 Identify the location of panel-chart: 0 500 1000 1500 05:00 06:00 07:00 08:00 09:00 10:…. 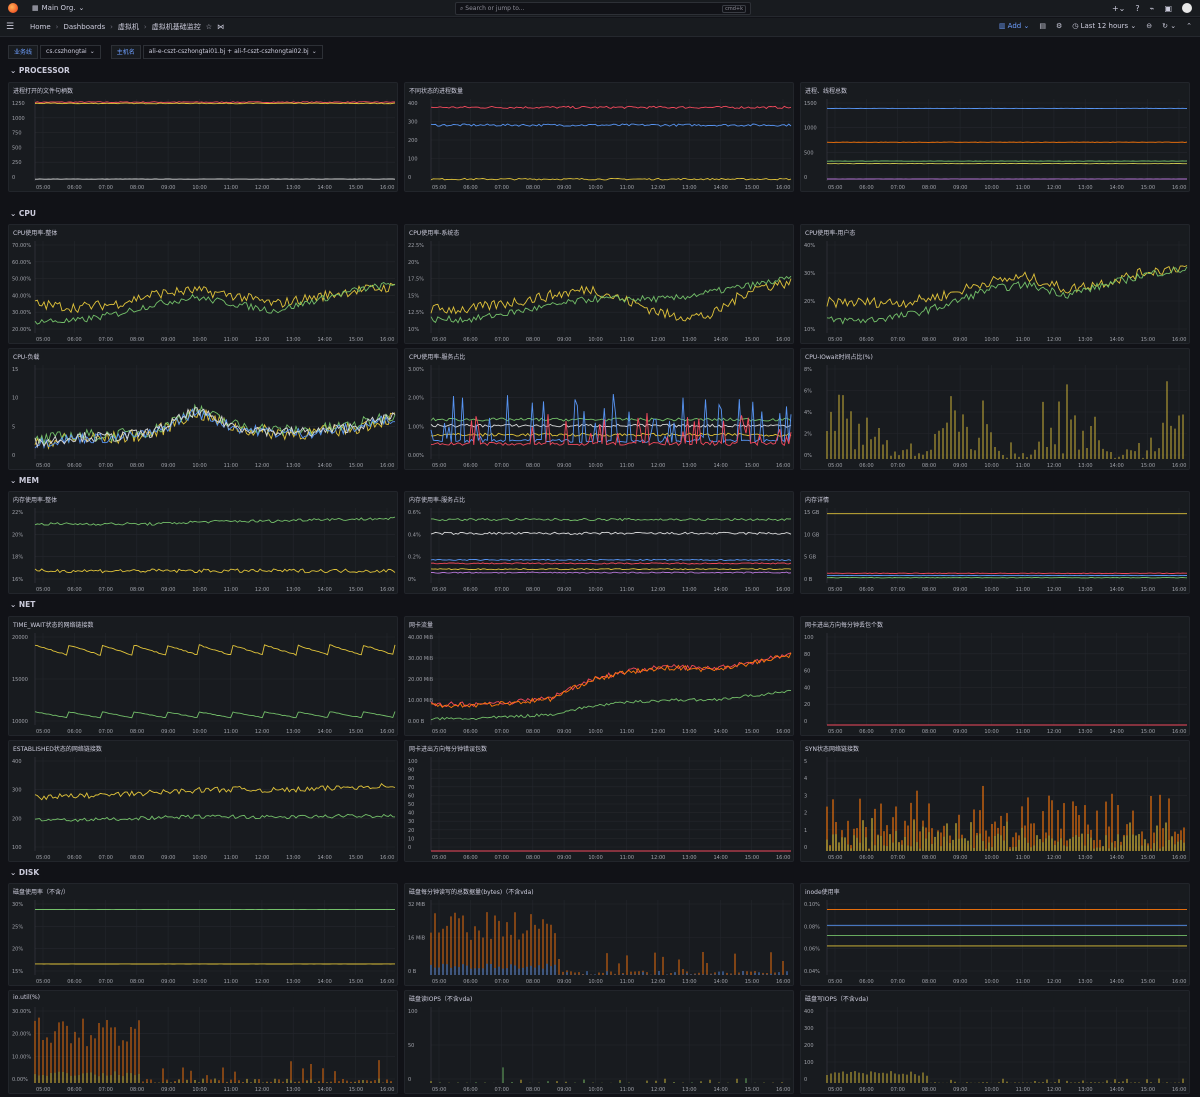
(996, 145).